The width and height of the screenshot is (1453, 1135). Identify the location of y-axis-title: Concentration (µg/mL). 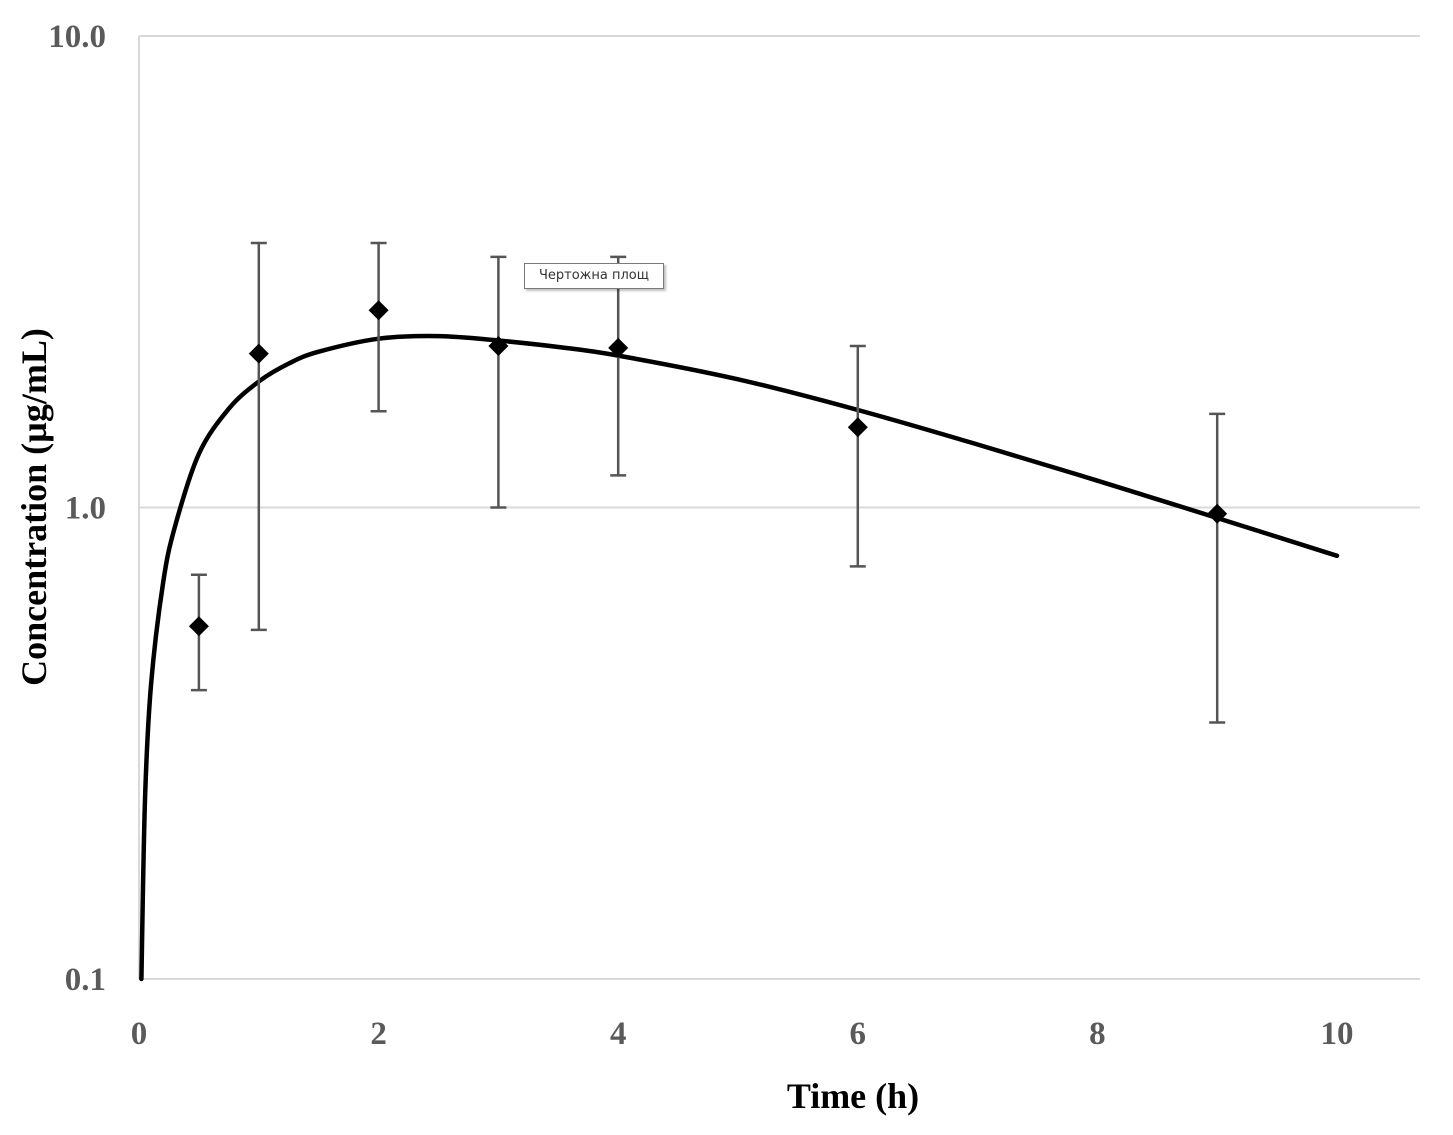
(34, 507).